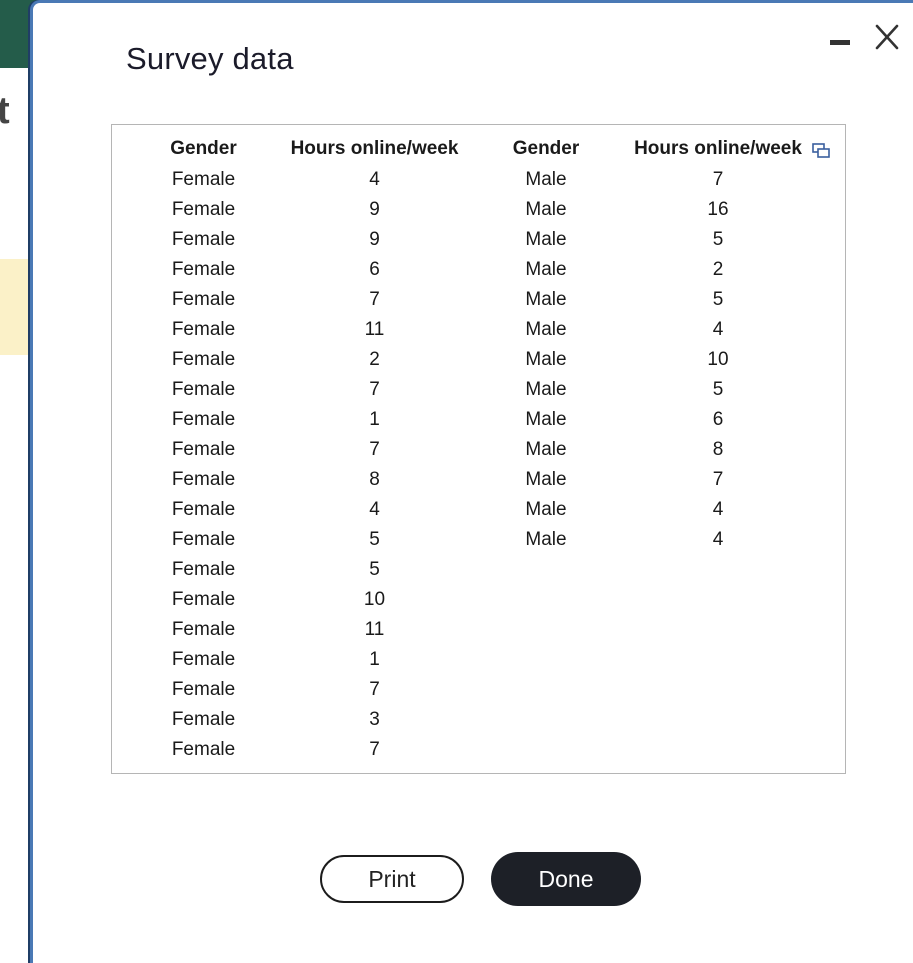  I want to click on background-highlight, so click(15, 307).